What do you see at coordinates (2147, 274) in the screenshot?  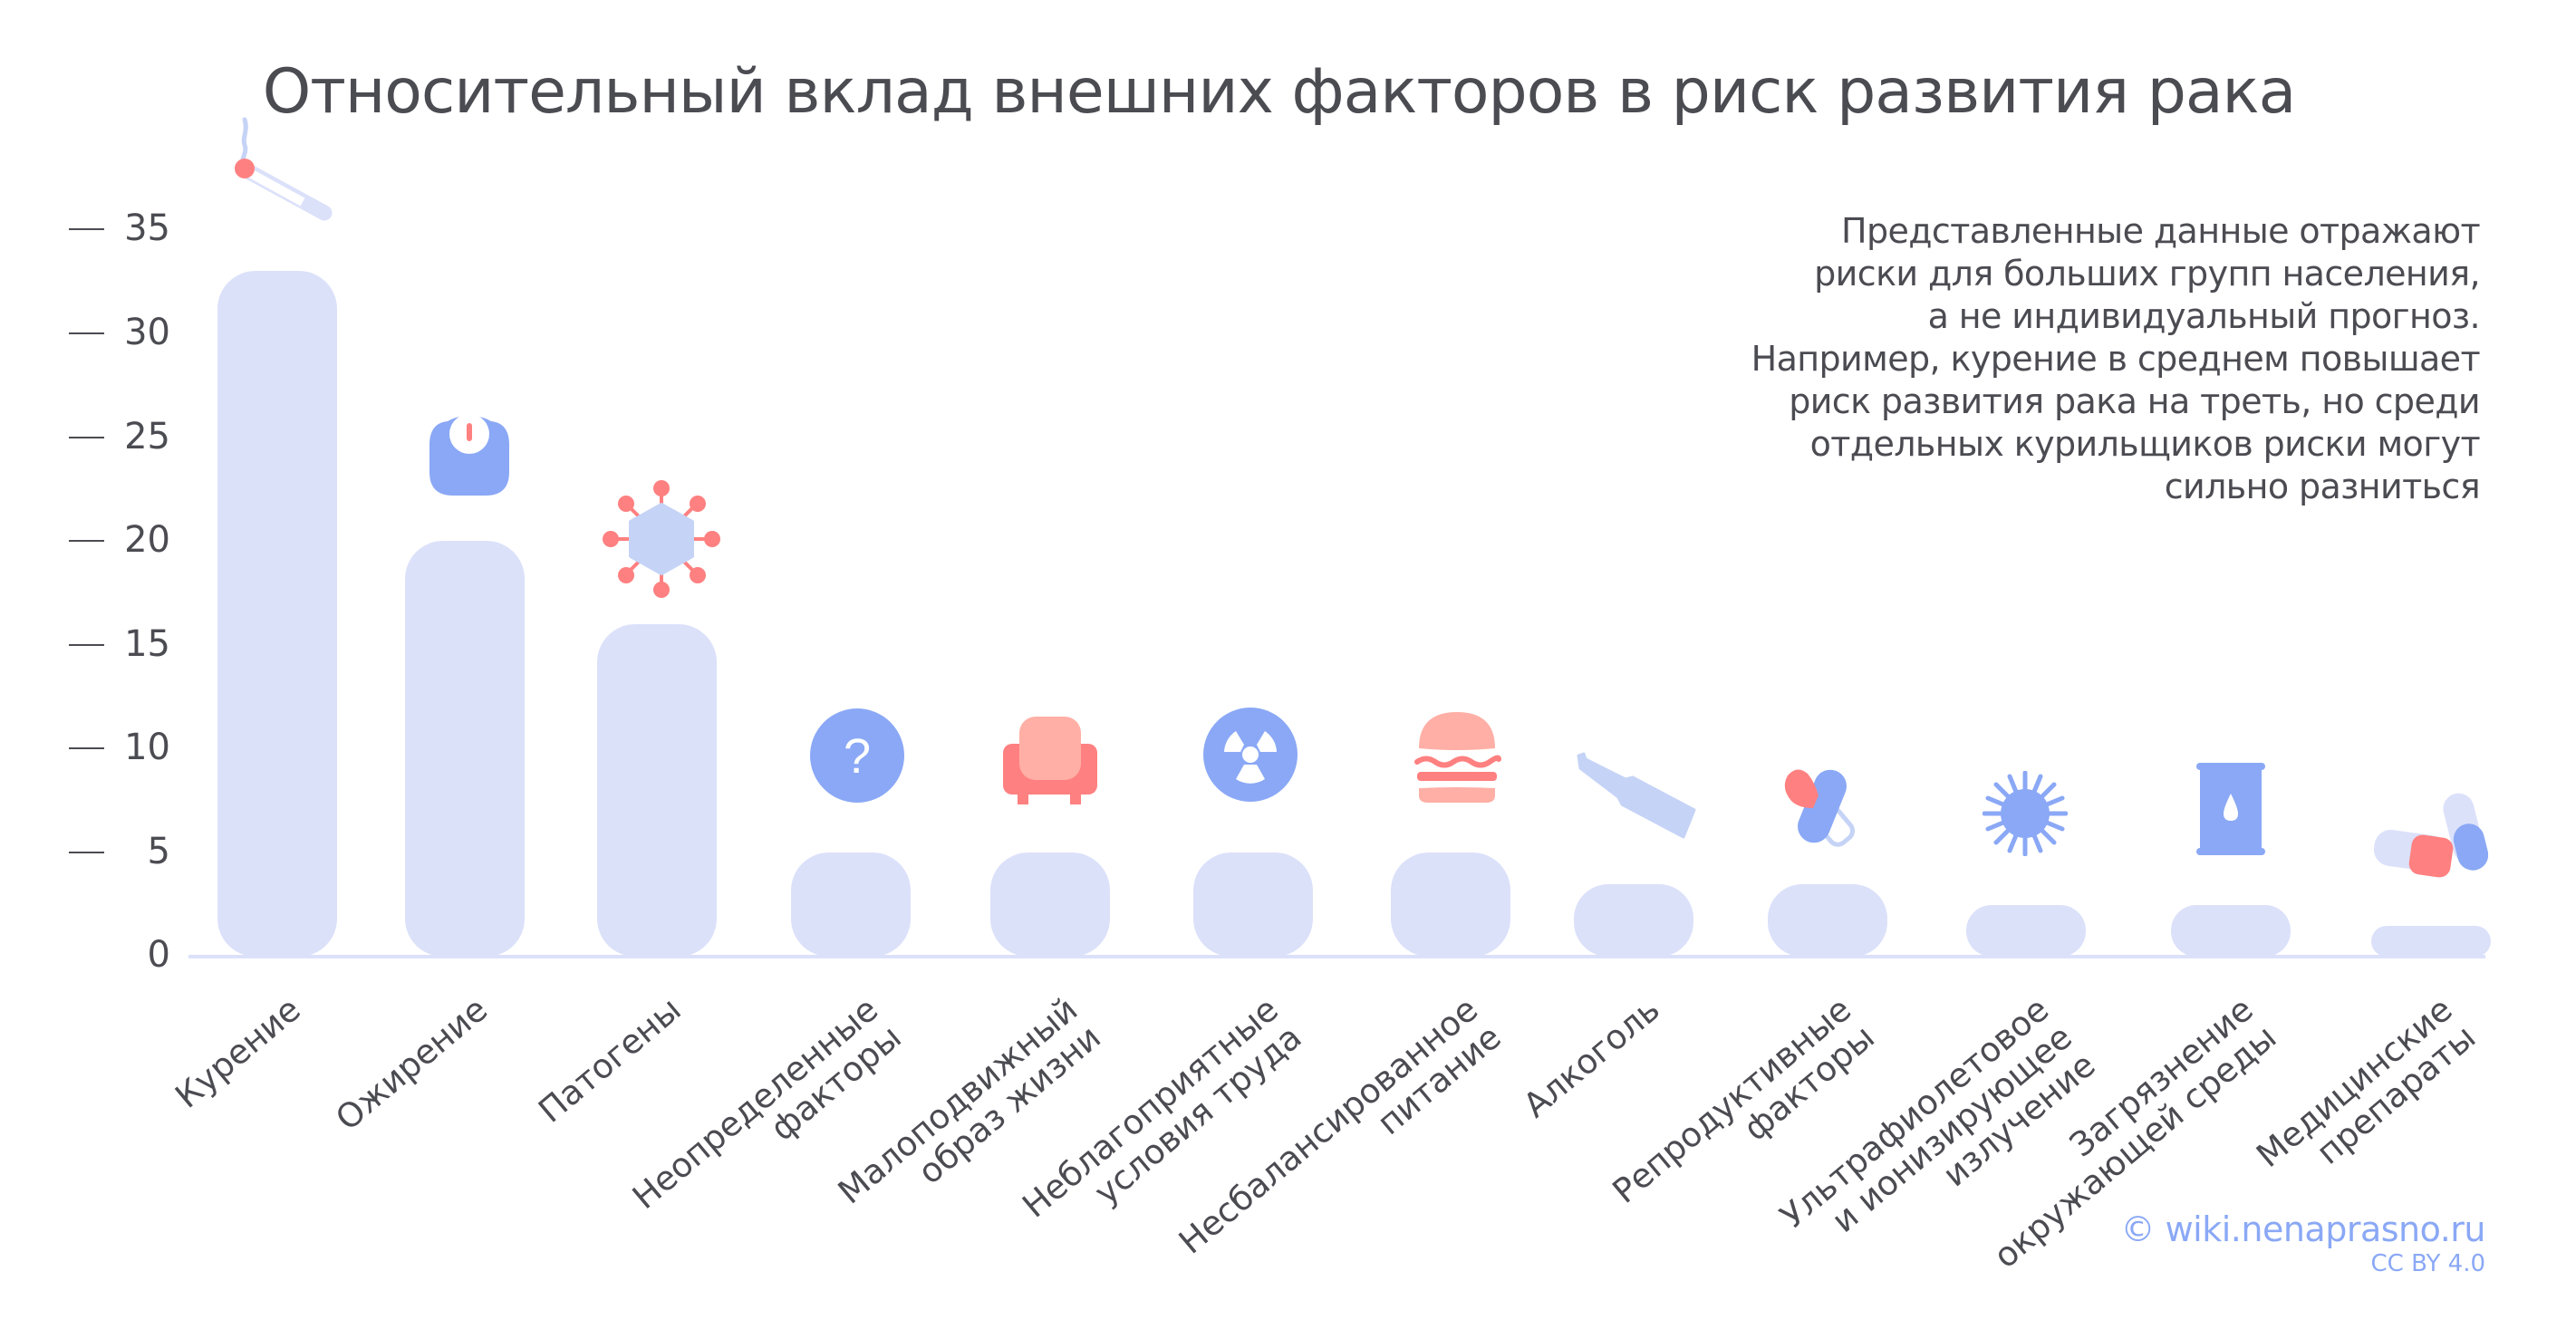 I see `note-line: риски для больших групп населения,` at bounding box center [2147, 274].